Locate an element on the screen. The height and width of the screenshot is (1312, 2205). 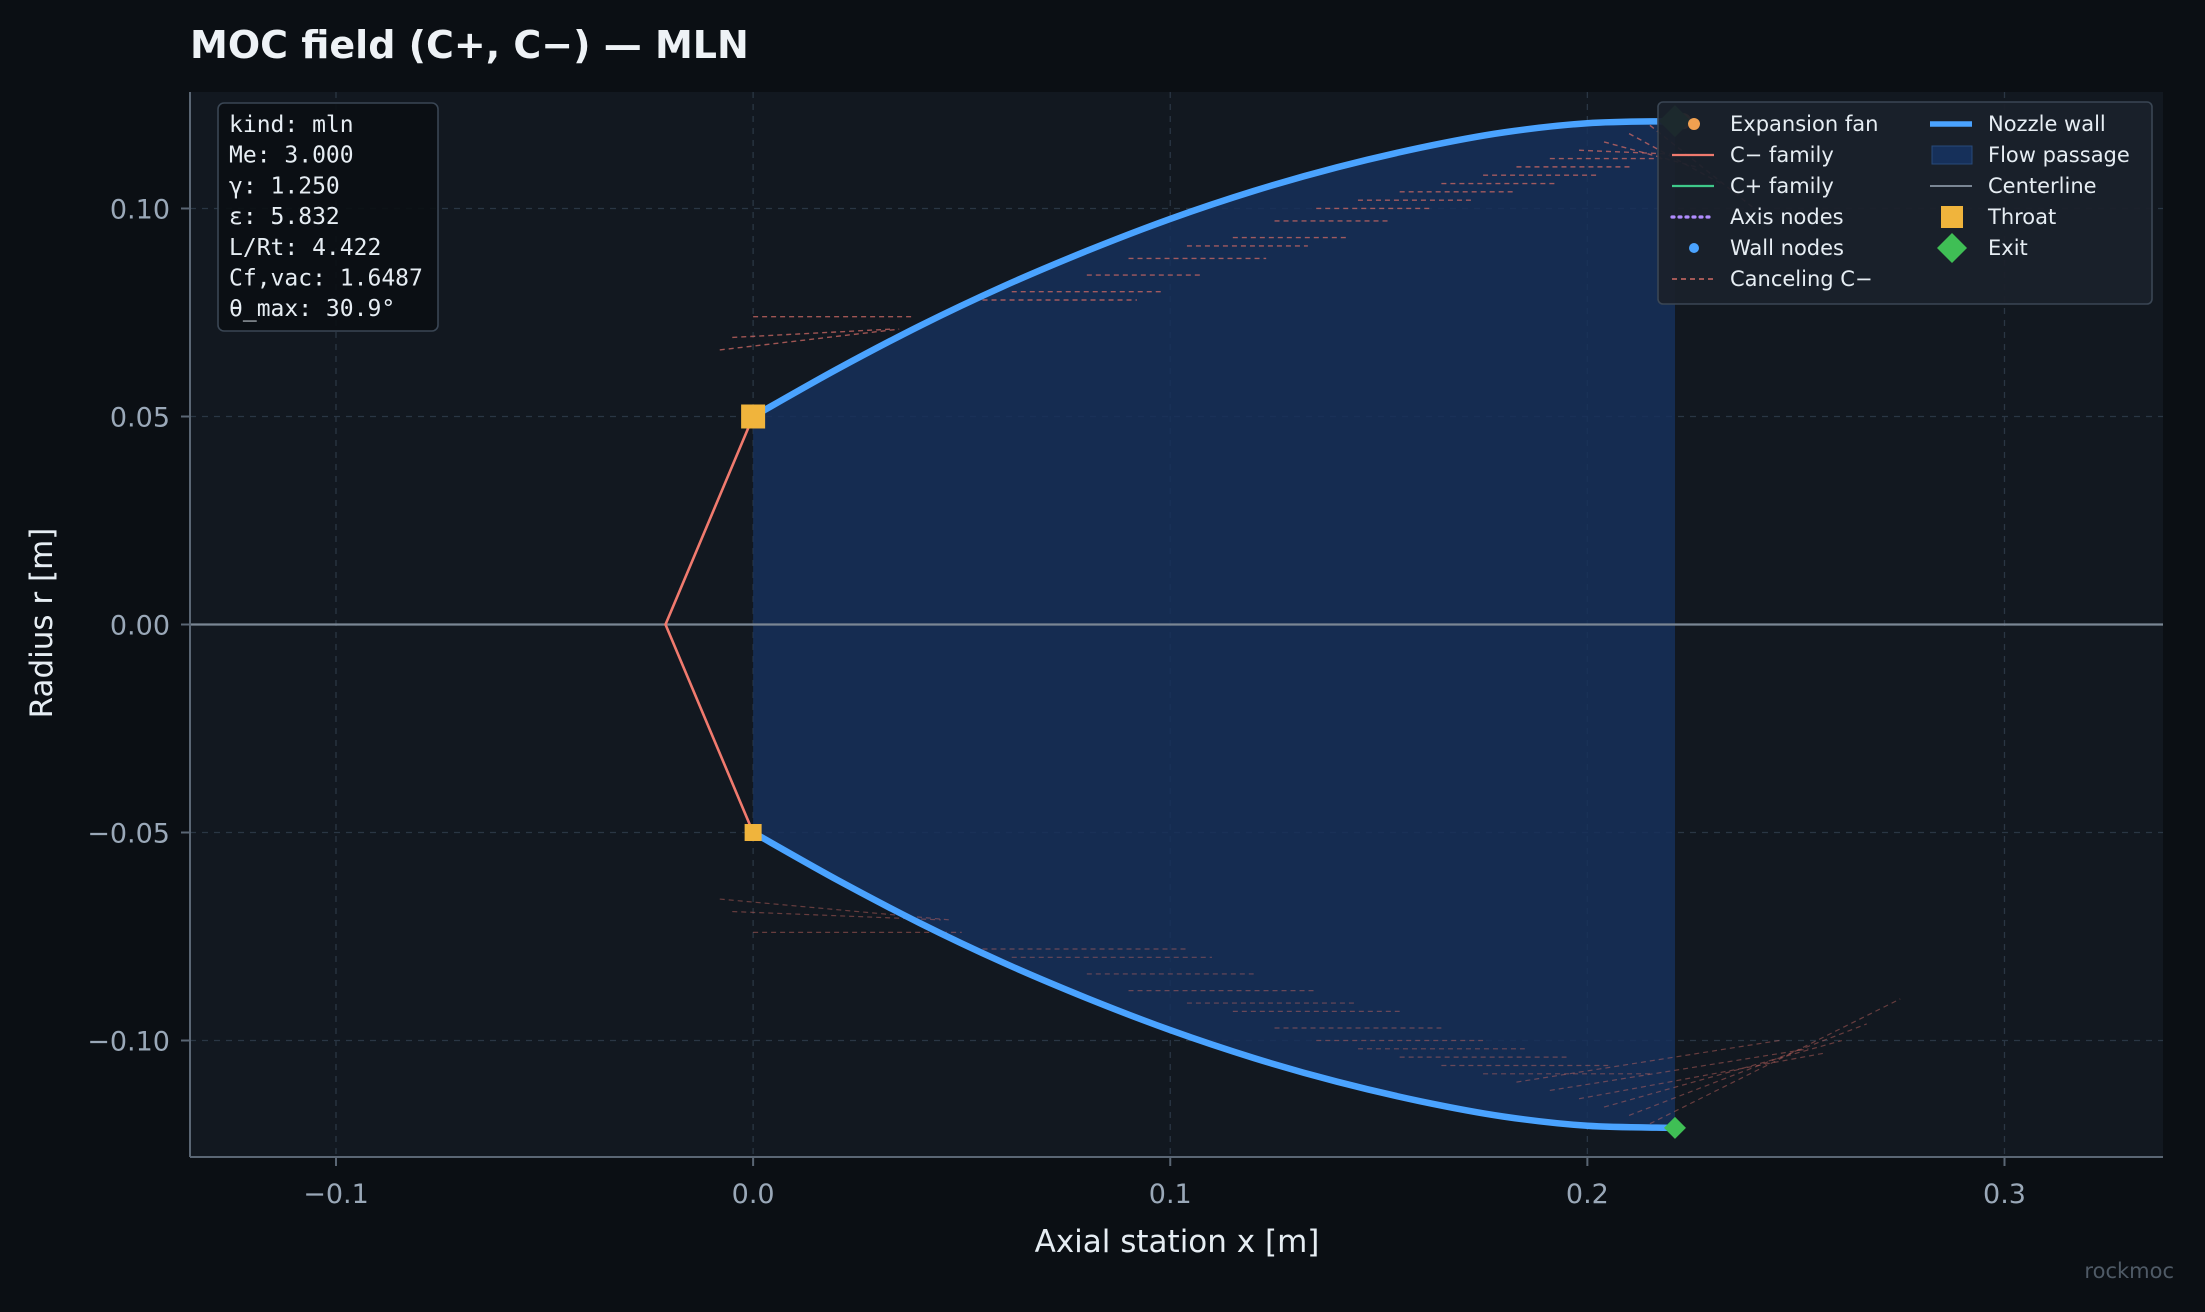
legend-swatch-passage is located at coordinates (1952, 155).